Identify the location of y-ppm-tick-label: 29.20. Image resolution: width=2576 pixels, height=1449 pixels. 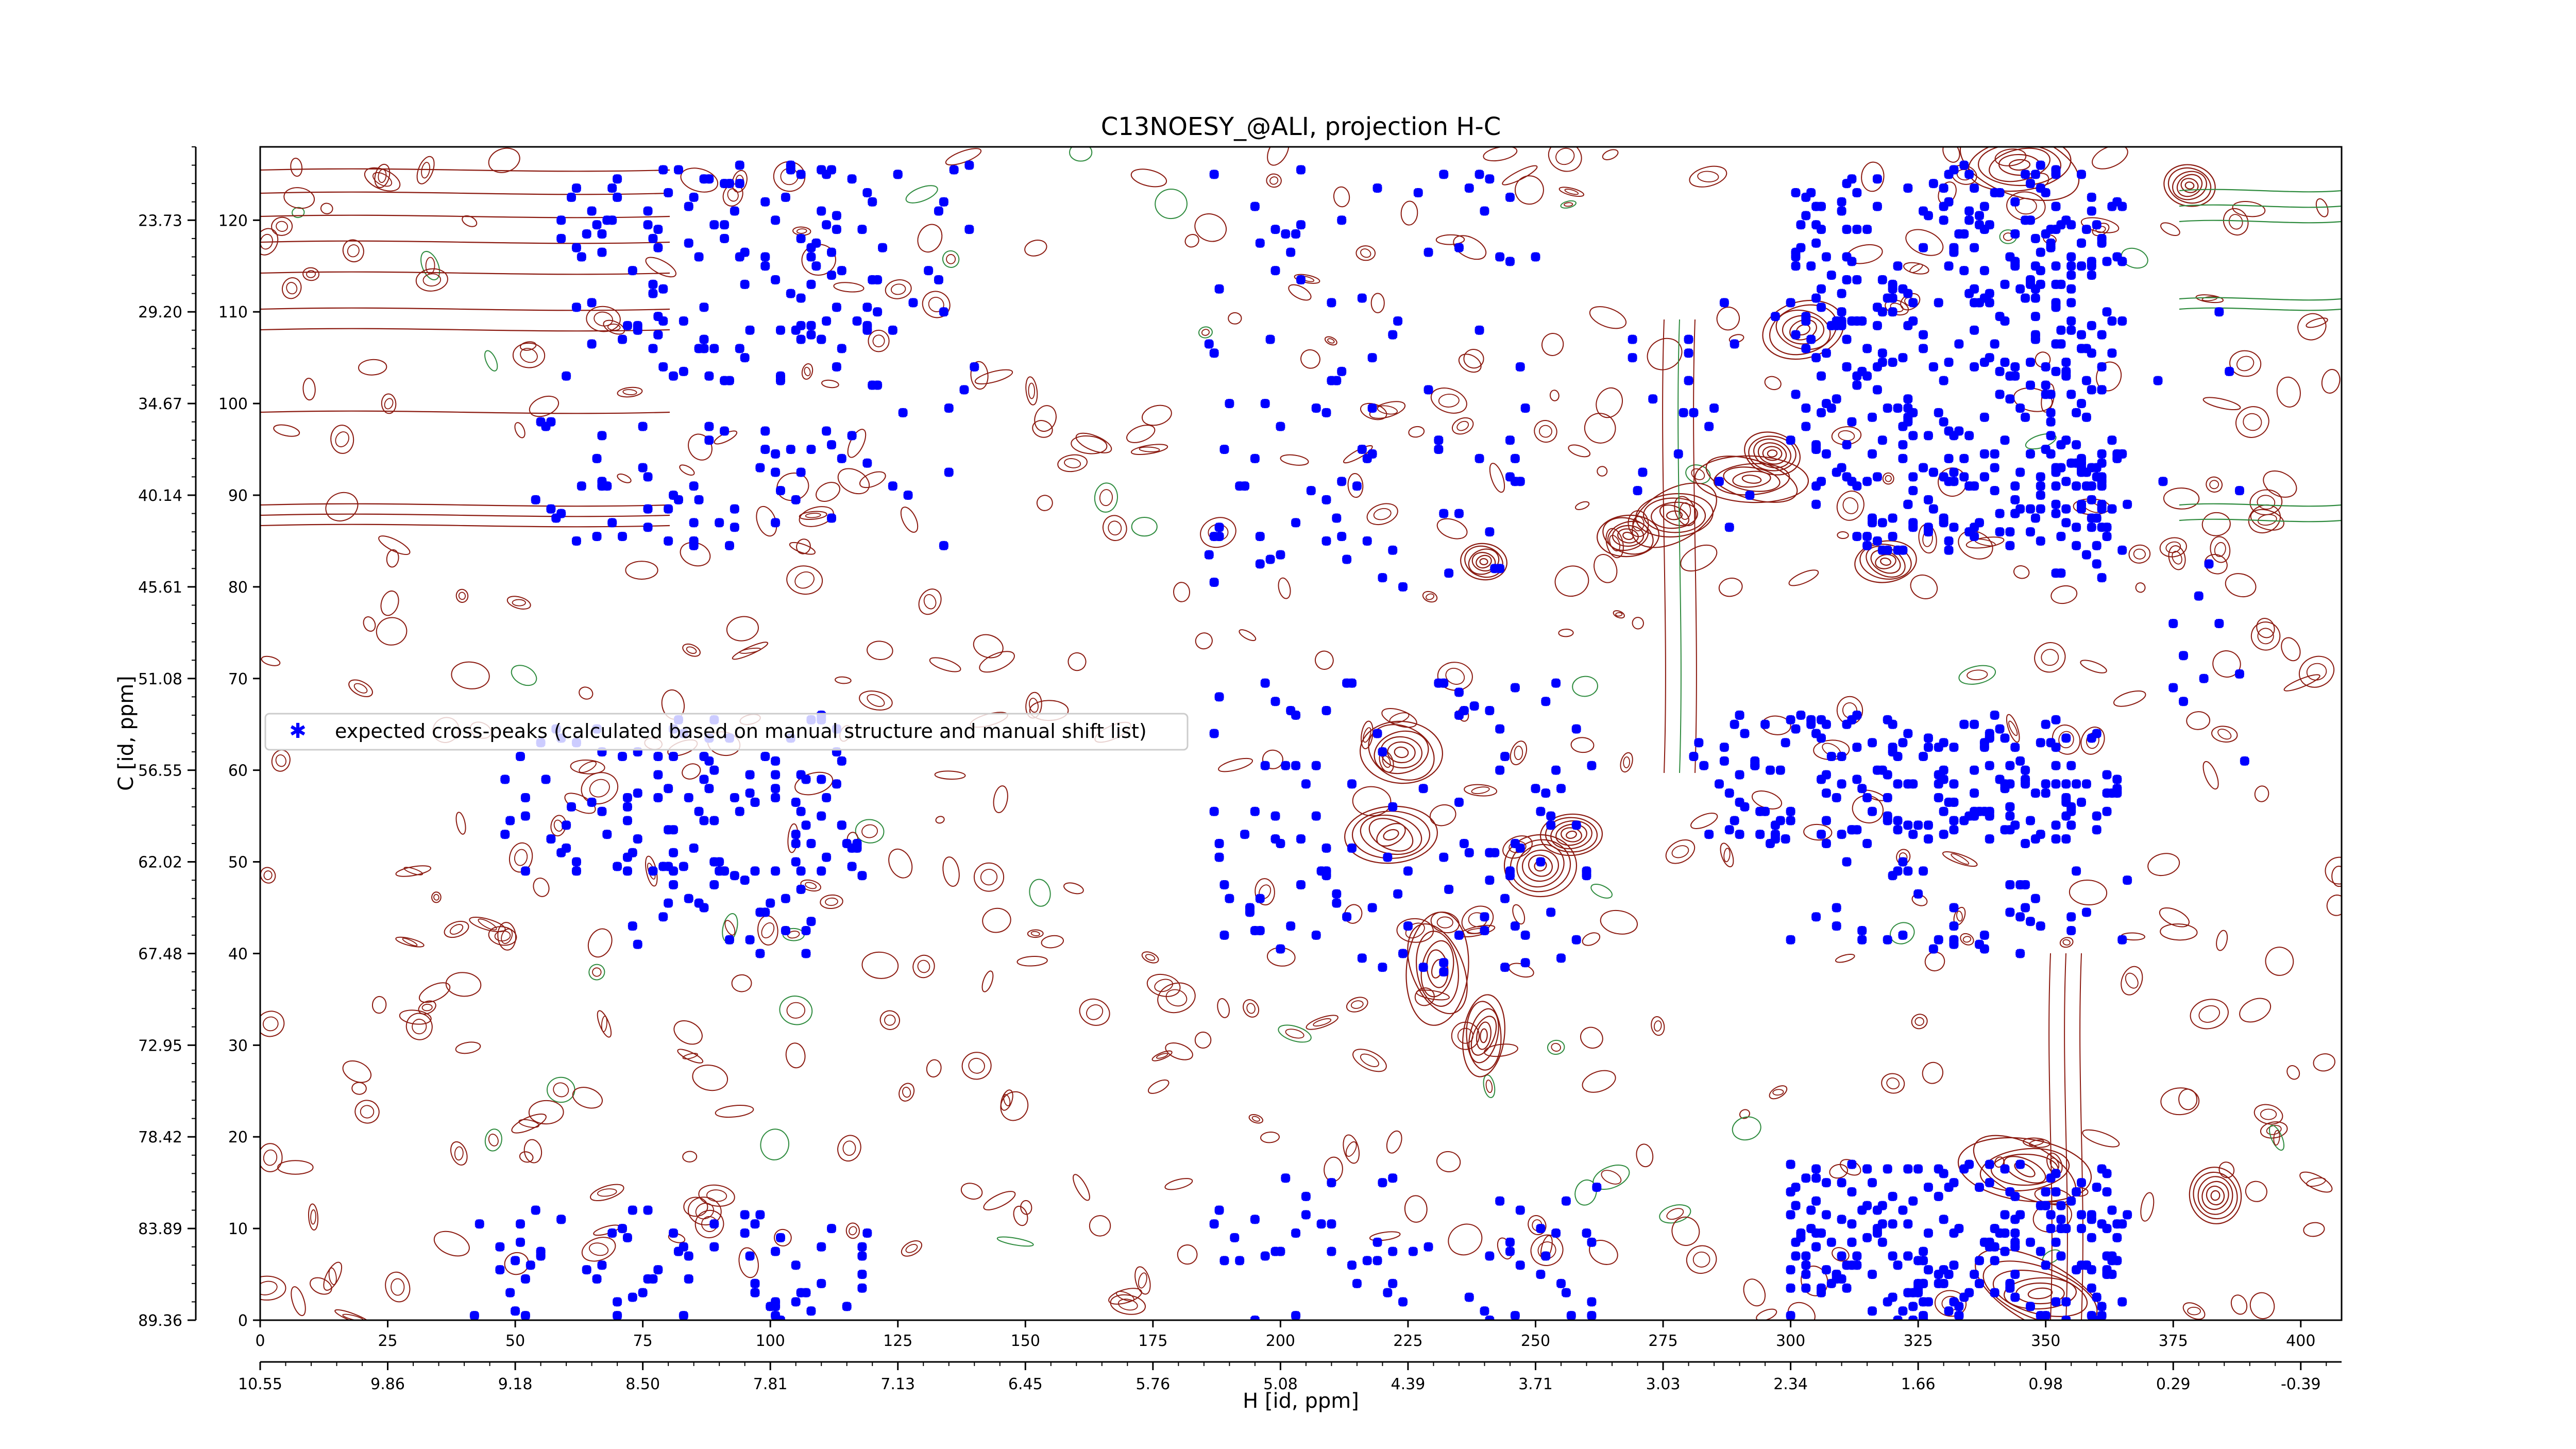
(160, 313).